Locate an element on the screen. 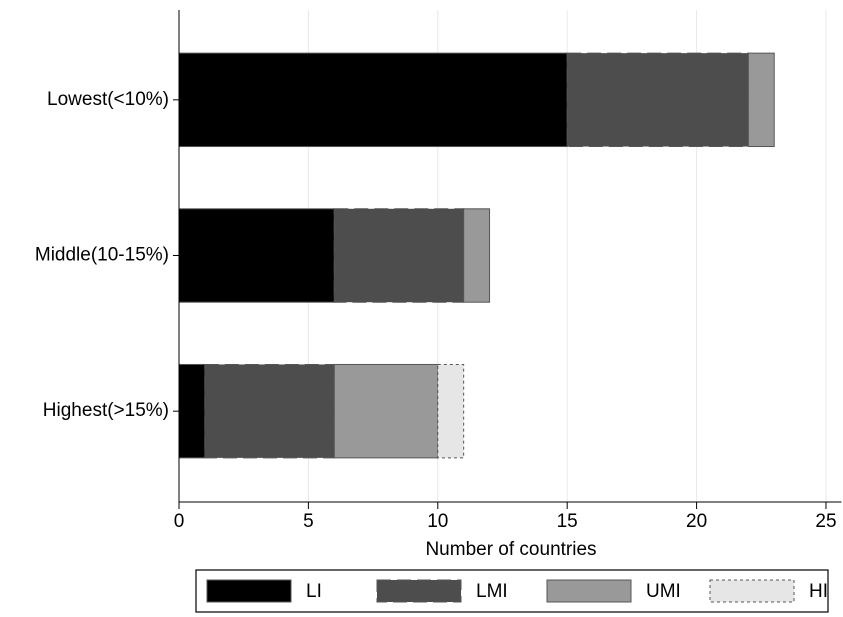 The height and width of the screenshot is (617, 843). y-tick-label: Lowest(<10%) is located at coordinates (108, 99).